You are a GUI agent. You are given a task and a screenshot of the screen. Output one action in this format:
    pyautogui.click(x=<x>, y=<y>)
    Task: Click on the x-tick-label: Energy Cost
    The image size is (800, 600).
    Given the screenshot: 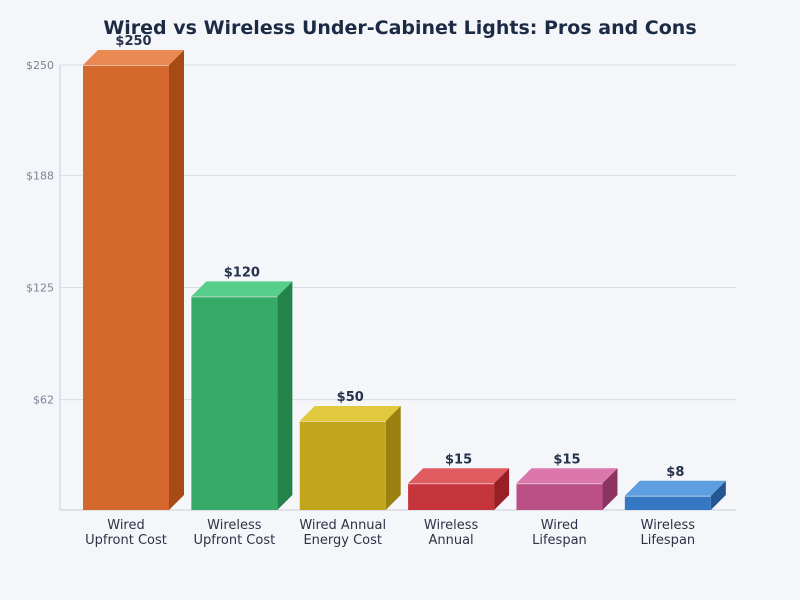 What is the action you would take?
    pyautogui.click(x=342, y=540)
    